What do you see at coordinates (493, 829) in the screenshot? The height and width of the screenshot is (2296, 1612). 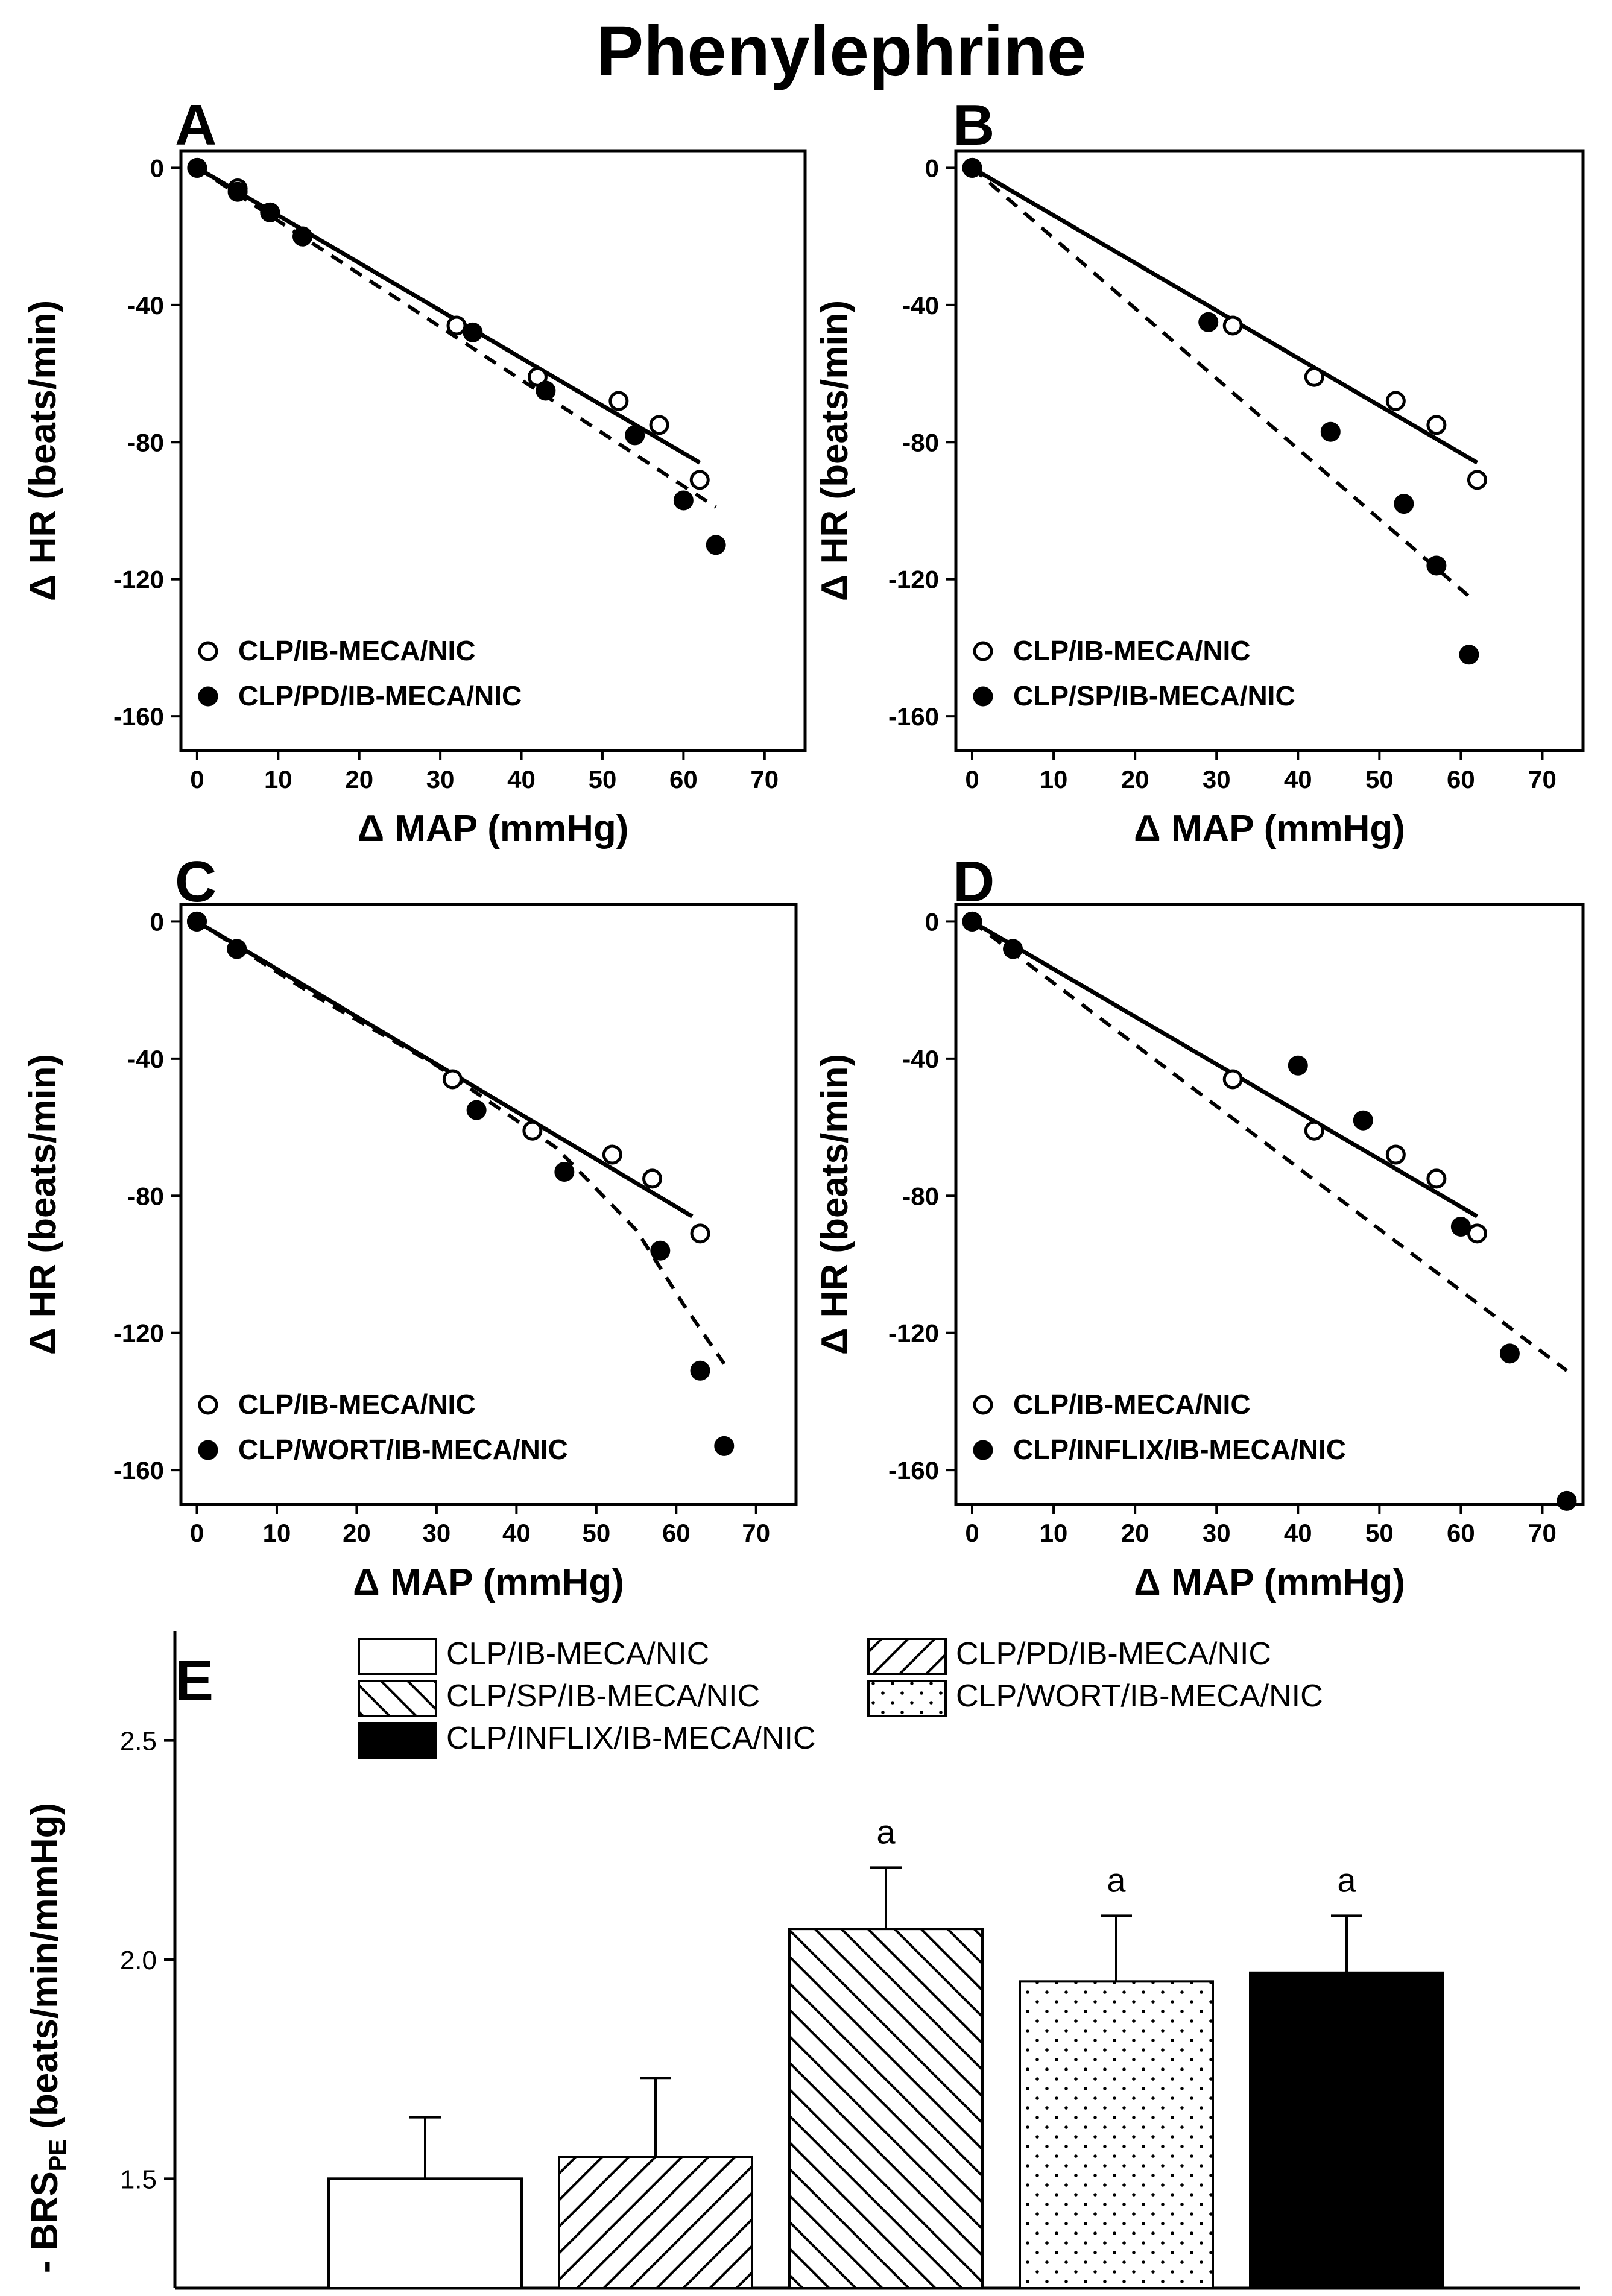 I see `x-axis-title: Δ MAP (mmHg)` at bounding box center [493, 829].